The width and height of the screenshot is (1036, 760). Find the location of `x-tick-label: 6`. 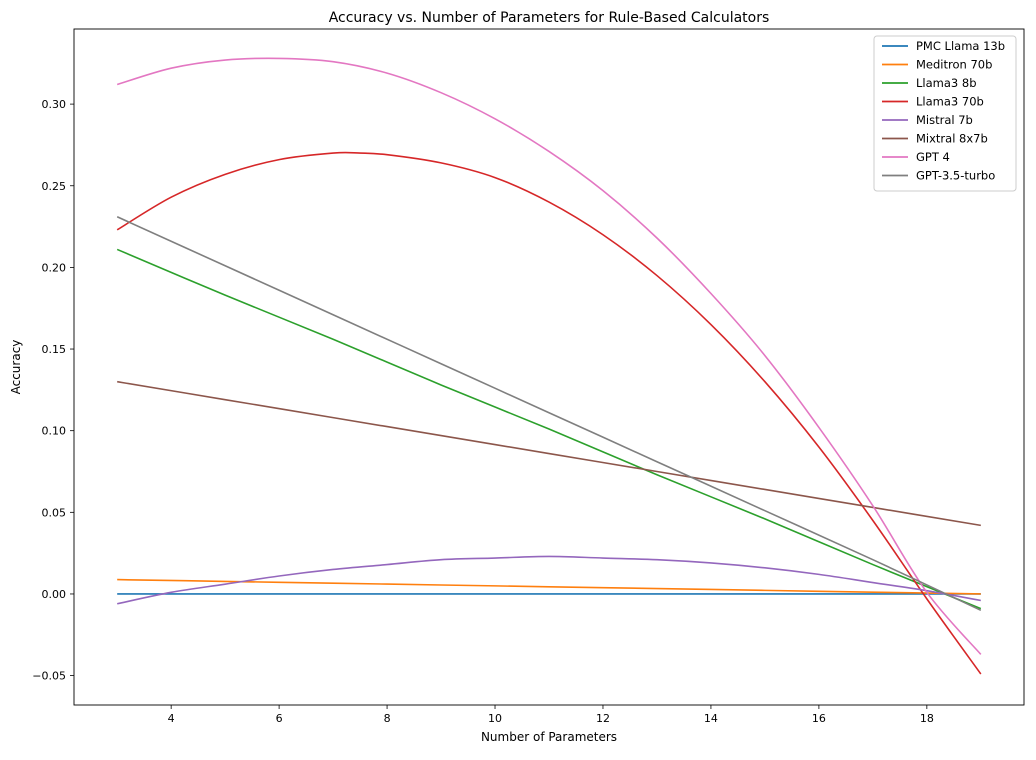

x-tick-label: 6 is located at coordinates (279, 718).